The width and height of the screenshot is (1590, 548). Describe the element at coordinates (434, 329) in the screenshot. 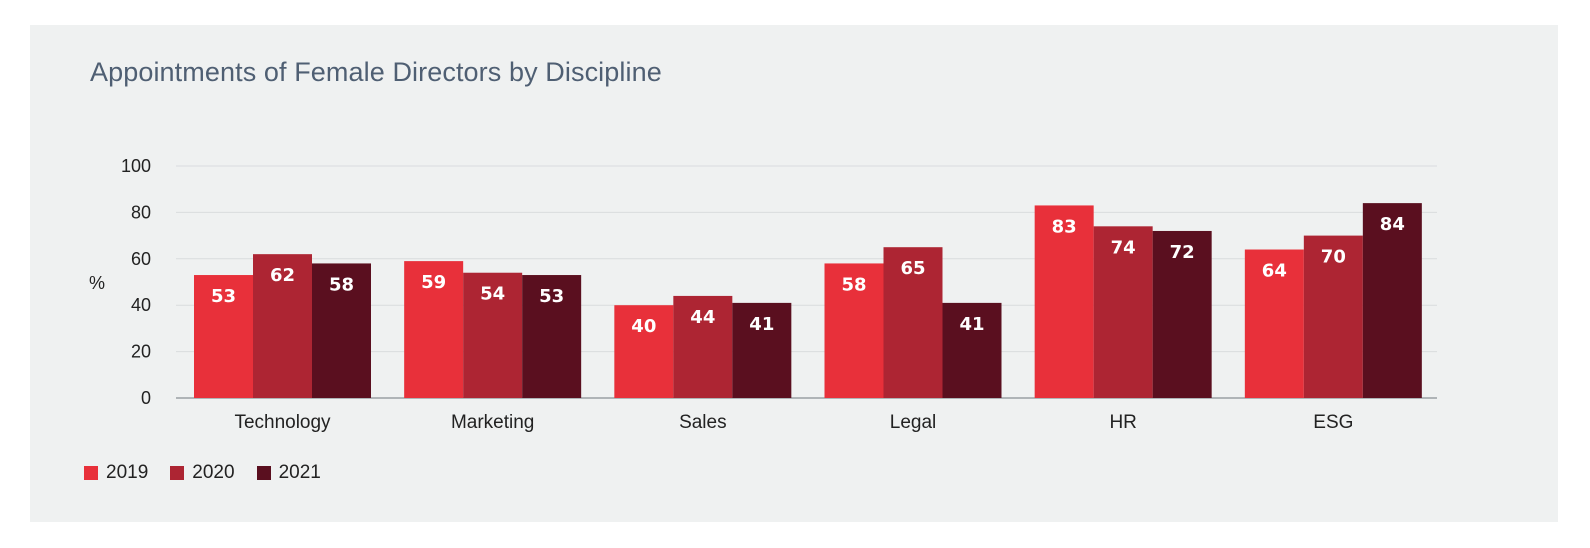

I see `bar-marketing-2019` at that location.